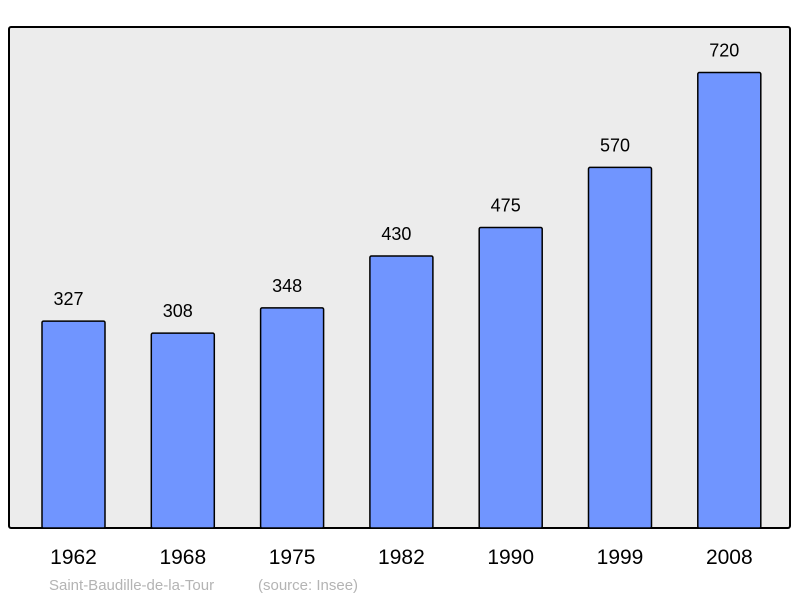 Image resolution: width=800 pixels, height=598 pixels. What do you see at coordinates (292, 557) in the screenshot?
I see `x-tick-label: 1975` at bounding box center [292, 557].